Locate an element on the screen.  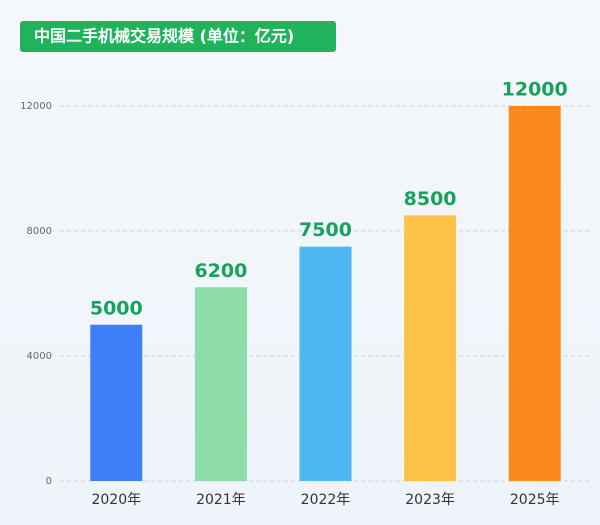
x-tick-label: 2025年 is located at coordinates (535, 500).